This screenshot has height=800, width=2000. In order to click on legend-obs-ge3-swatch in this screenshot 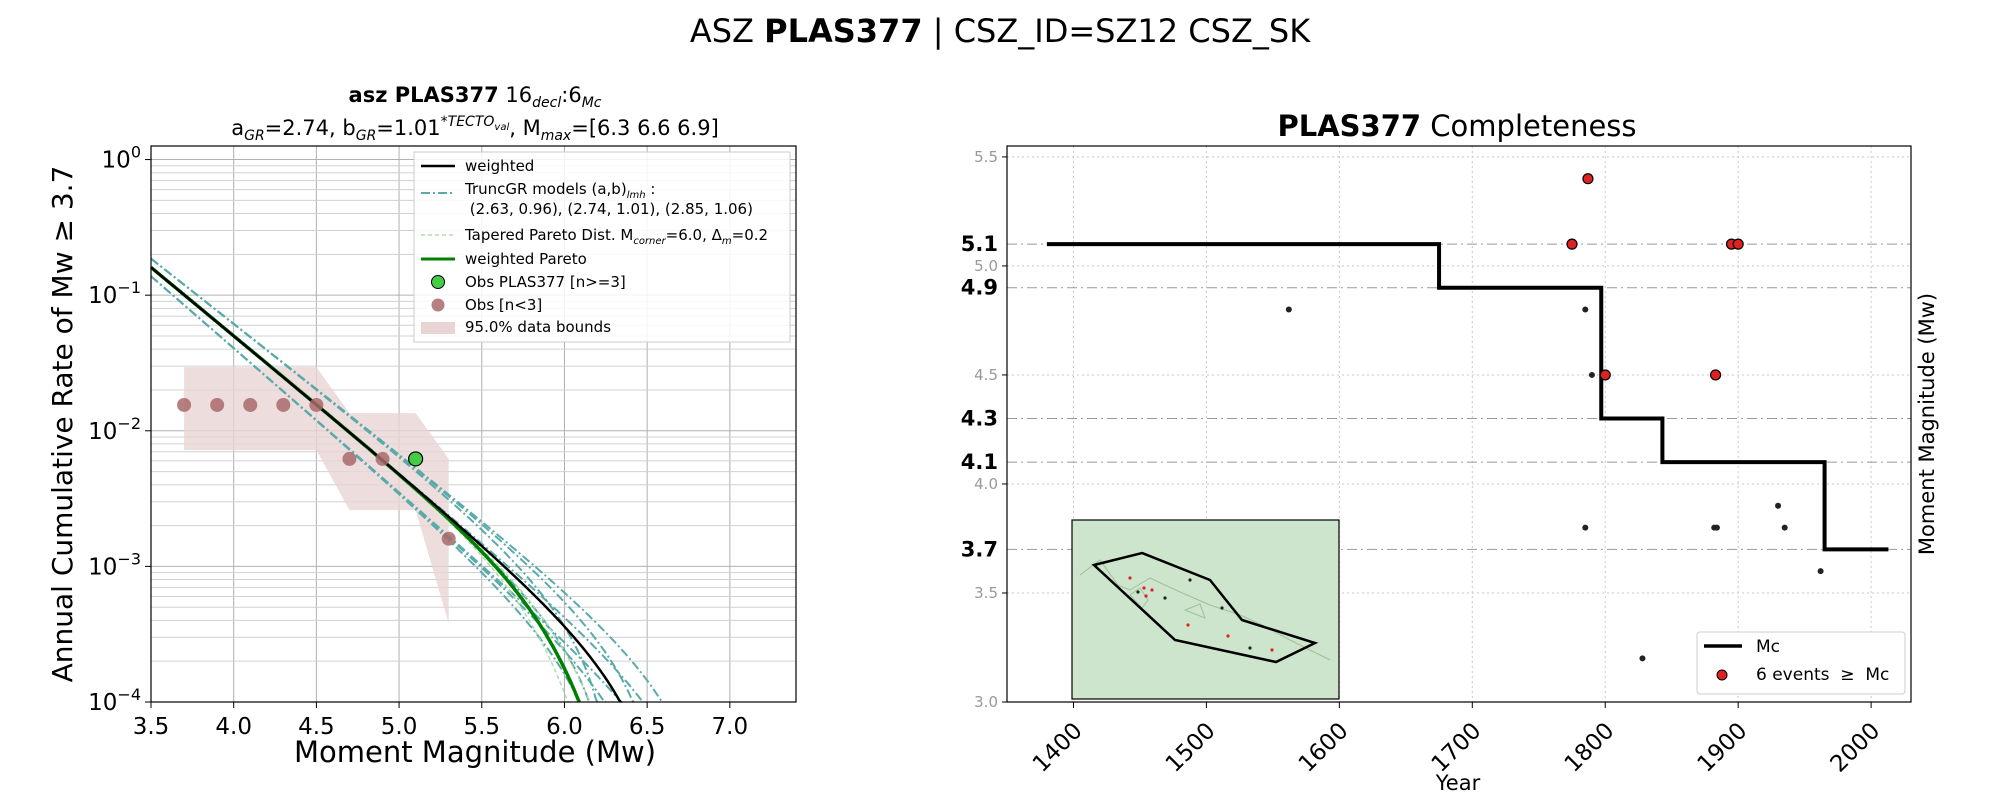, I will do `click(438, 282)`.